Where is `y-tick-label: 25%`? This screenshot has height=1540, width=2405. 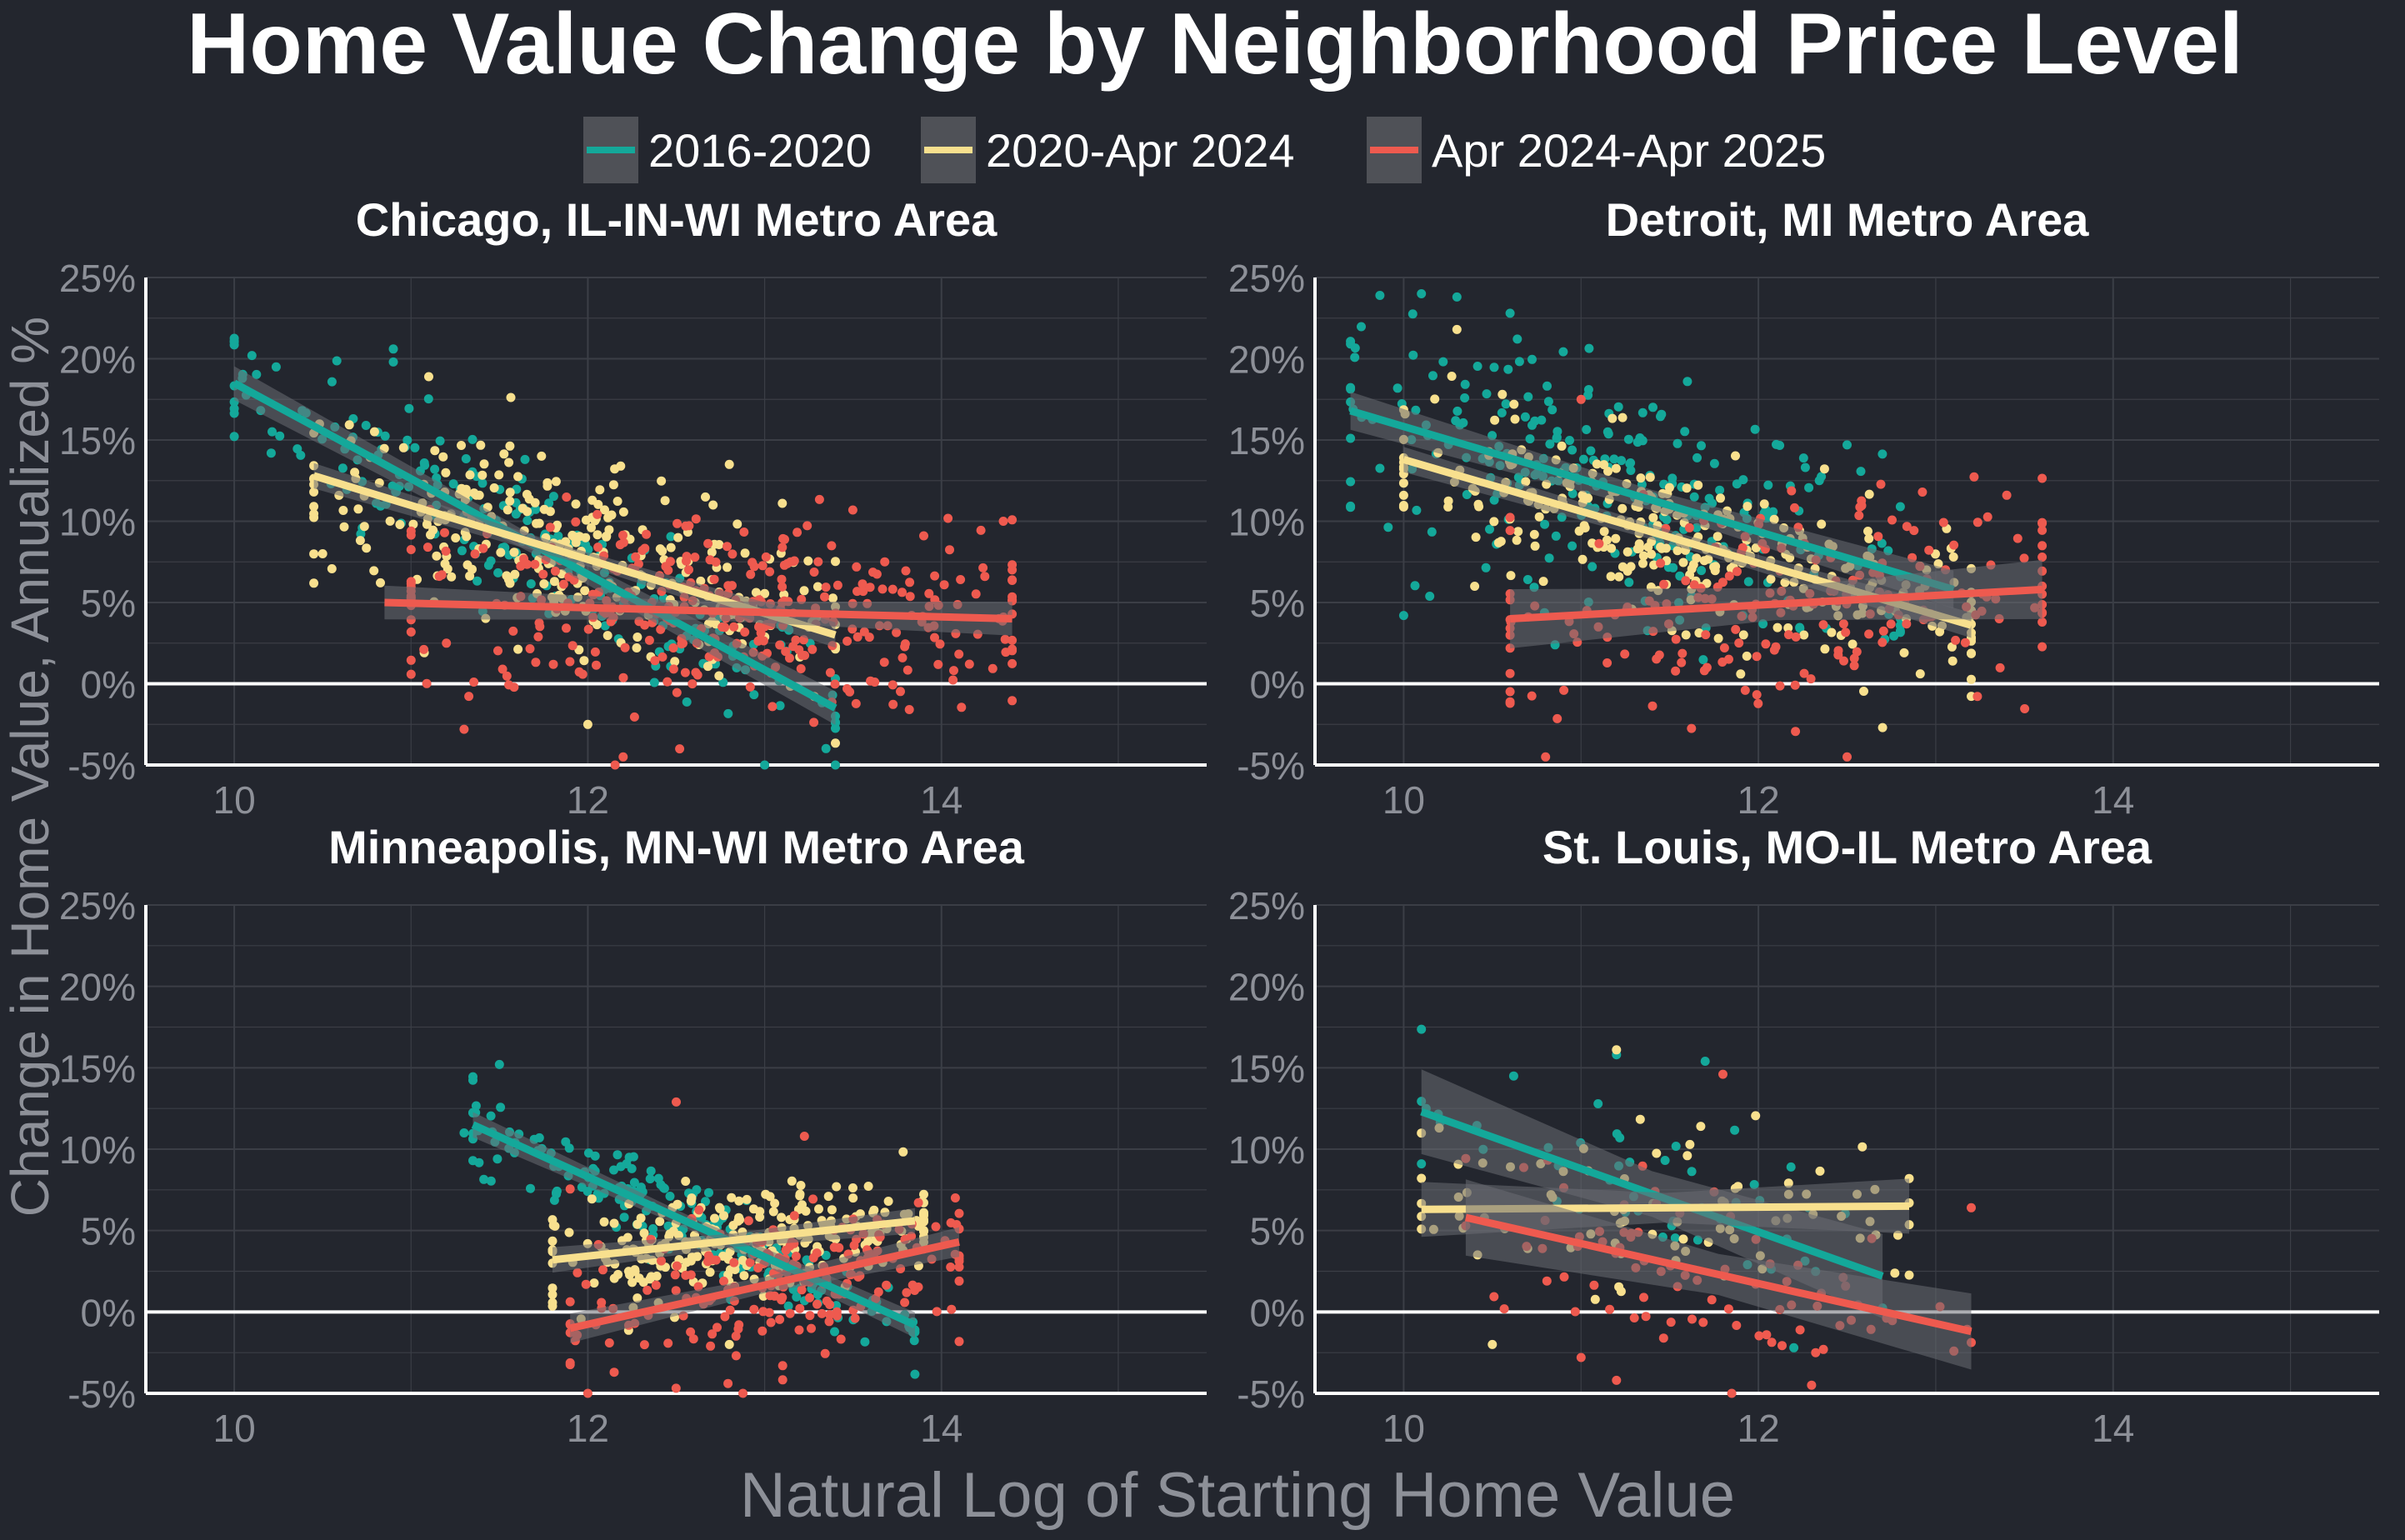 y-tick-label: 25% is located at coordinates (97, 278).